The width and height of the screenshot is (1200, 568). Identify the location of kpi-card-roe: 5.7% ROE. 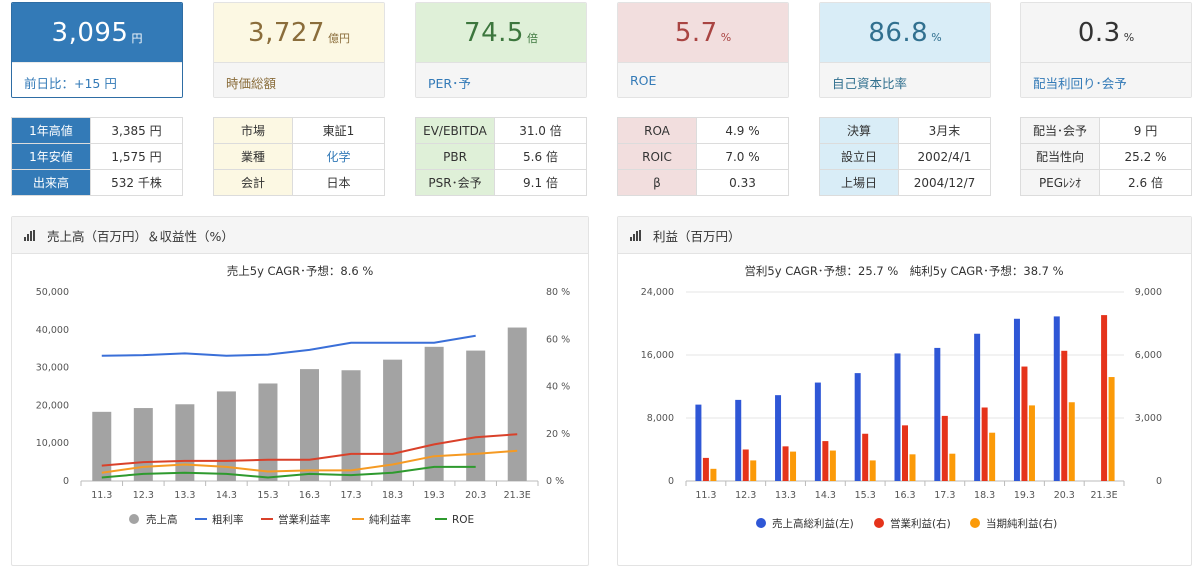
(703, 50).